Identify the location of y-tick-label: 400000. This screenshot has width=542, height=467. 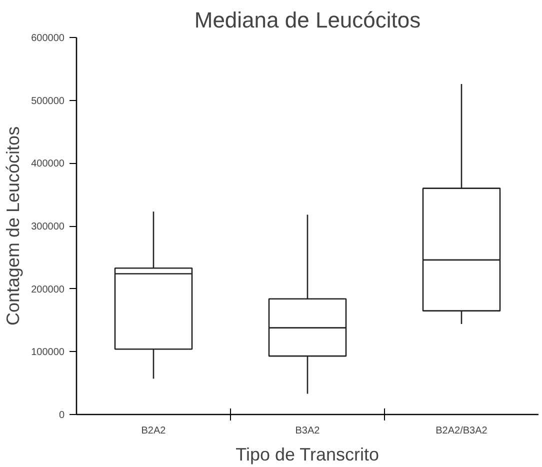
(48, 164).